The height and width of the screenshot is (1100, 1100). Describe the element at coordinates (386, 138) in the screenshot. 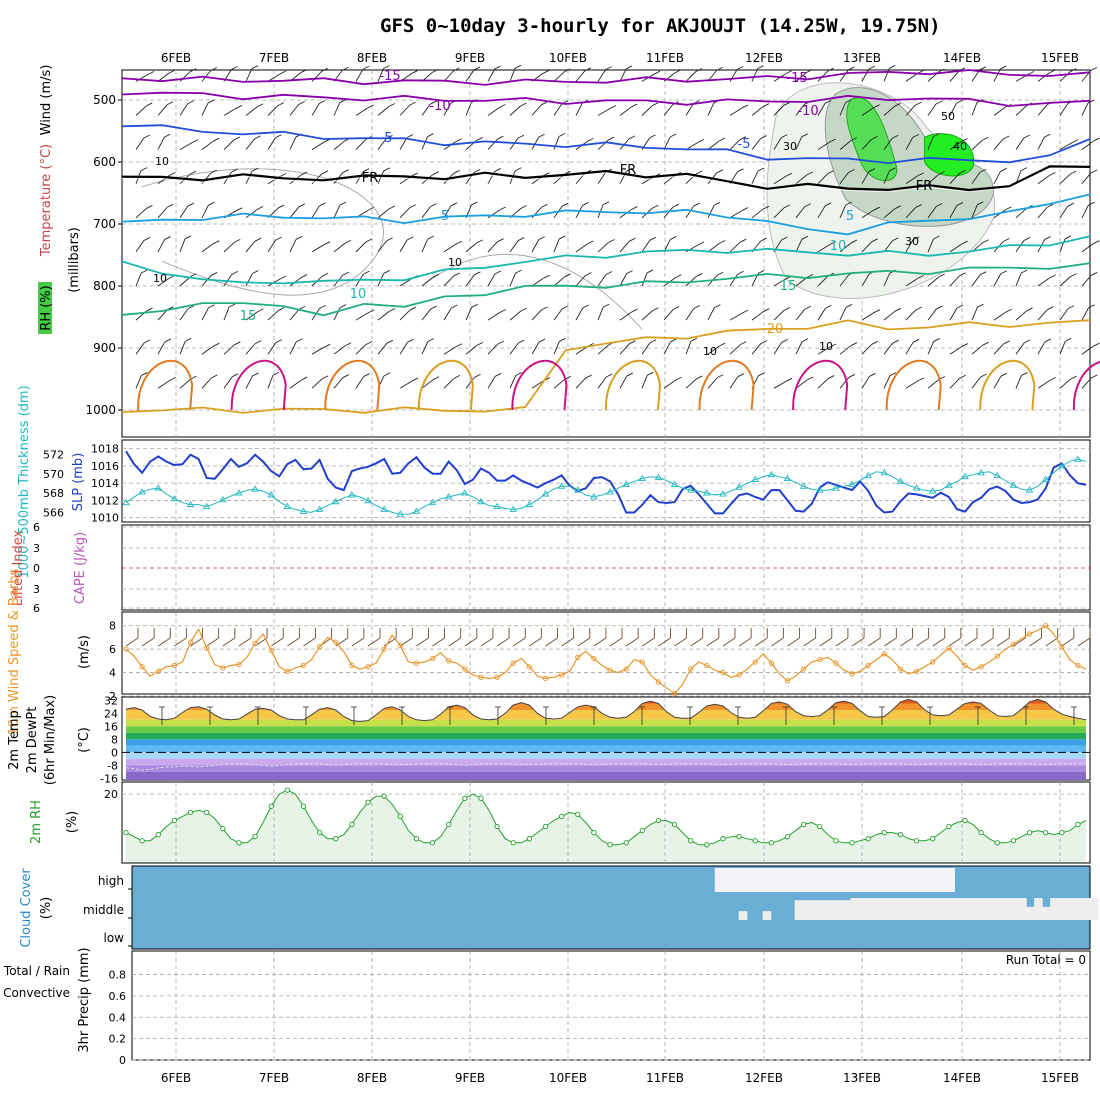

I see `temp-contour-label: -5` at that location.